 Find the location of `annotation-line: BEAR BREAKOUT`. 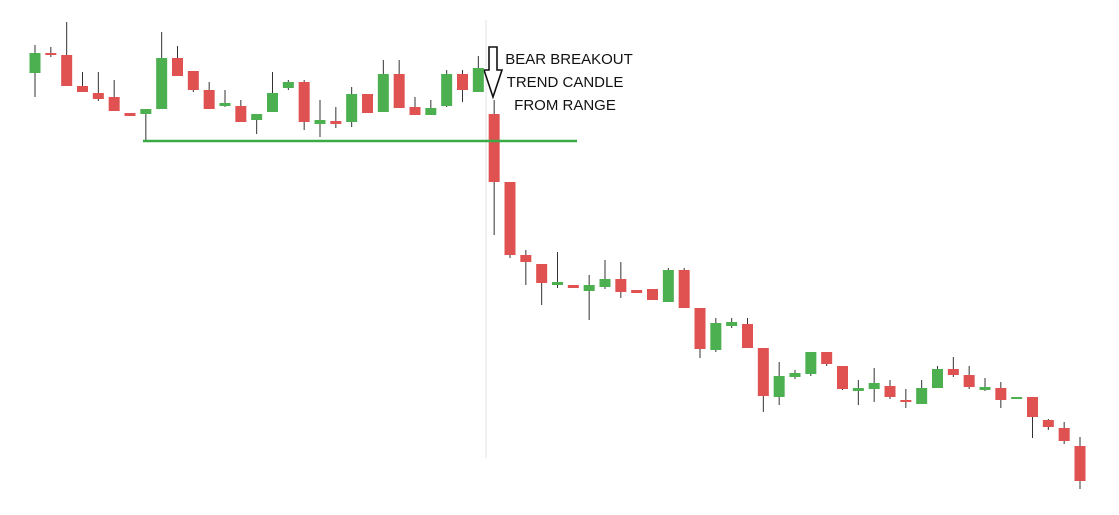

annotation-line: BEAR BREAKOUT is located at coordinates (569, 59).